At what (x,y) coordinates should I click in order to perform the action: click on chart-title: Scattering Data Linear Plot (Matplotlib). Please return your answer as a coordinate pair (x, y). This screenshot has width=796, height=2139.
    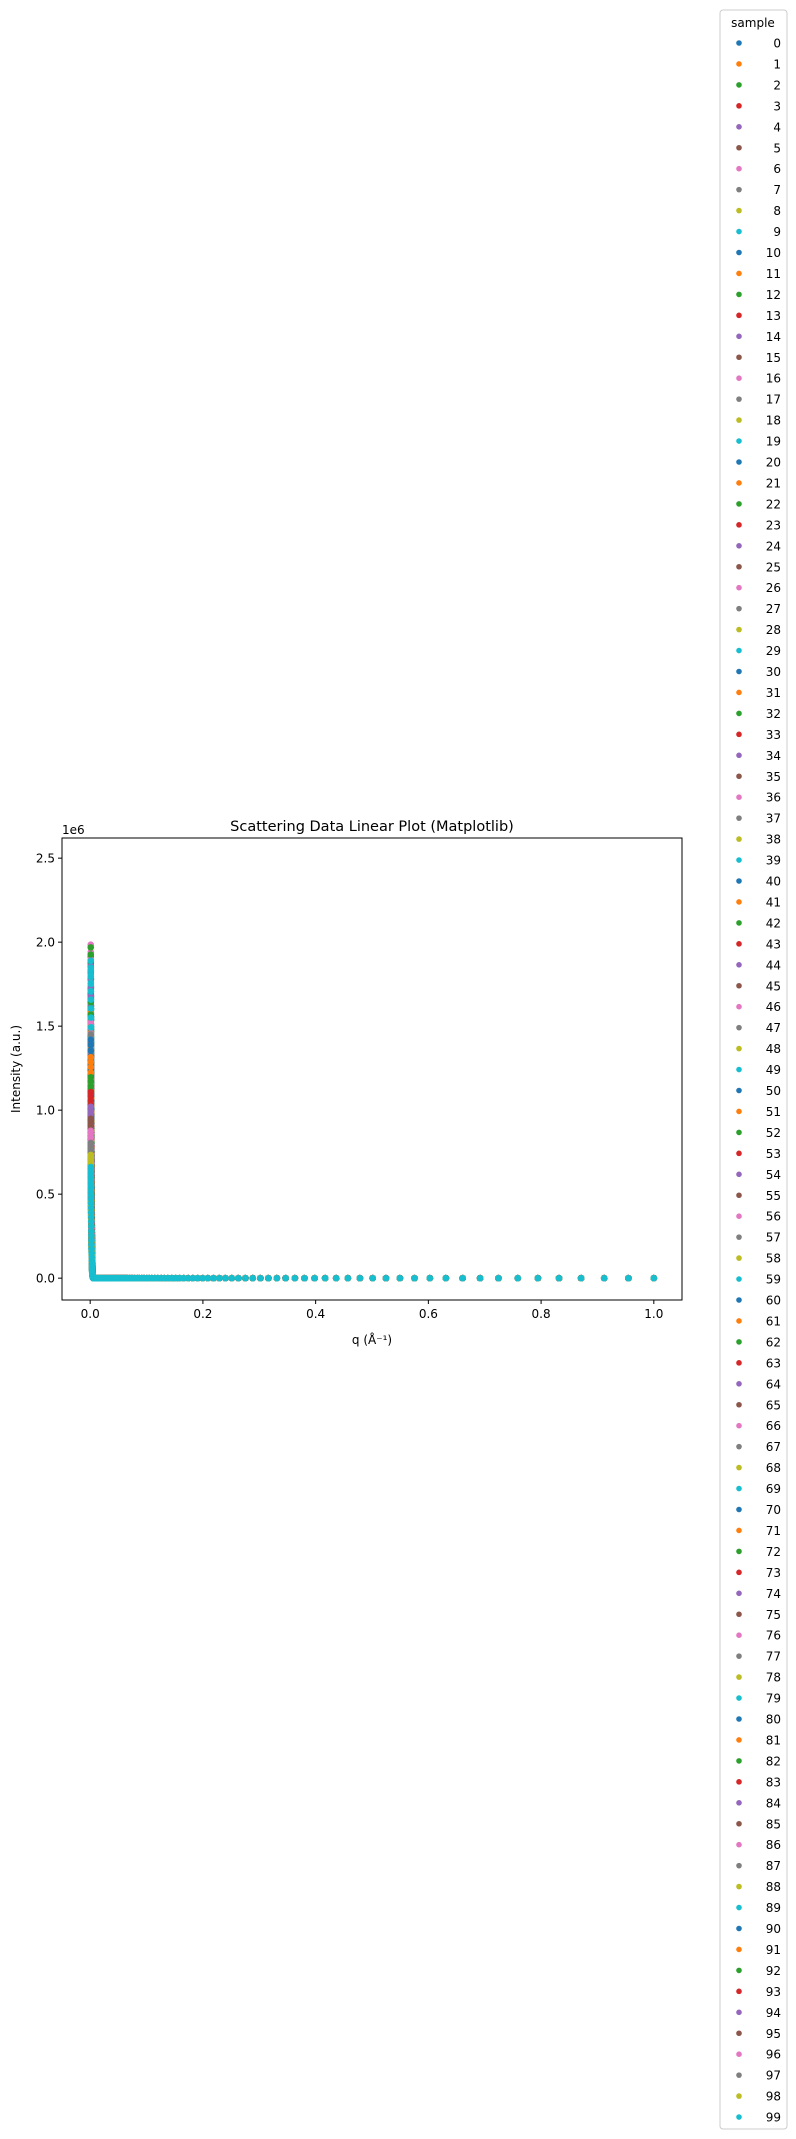
    Looking at the image, I should click on (372, 827).